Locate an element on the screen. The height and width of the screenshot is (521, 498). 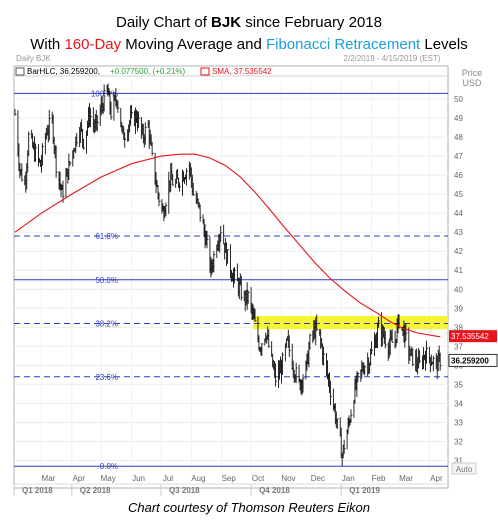
x-quarter-label: Q3 2018 is located at coordinates (184, 490).